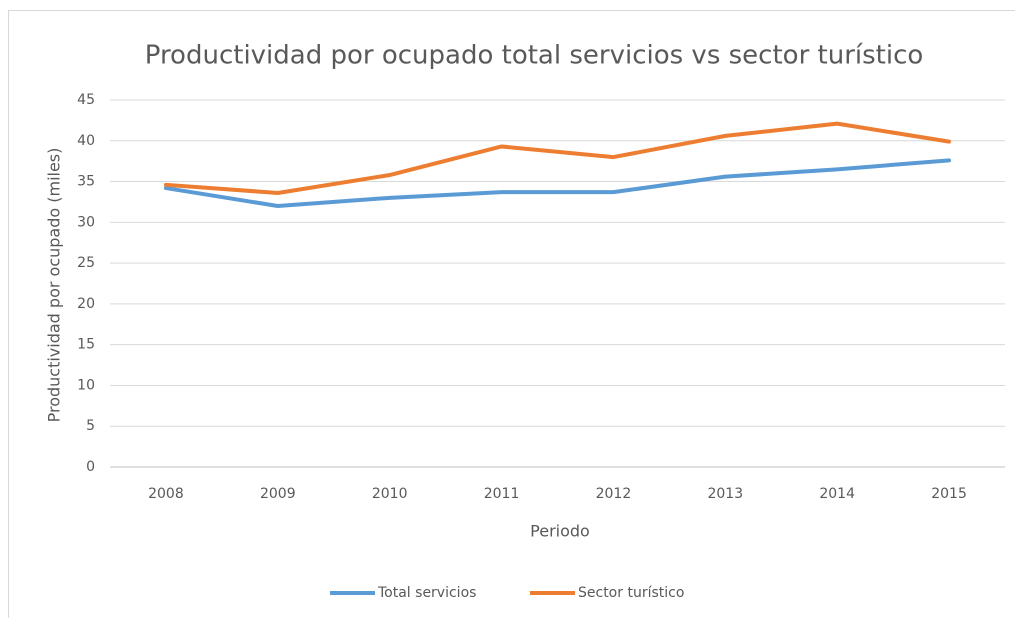 Image resolution: width=1015 pixels, height=618 pixels. I want to click on y-tick-label: 15, so click(86, 345).